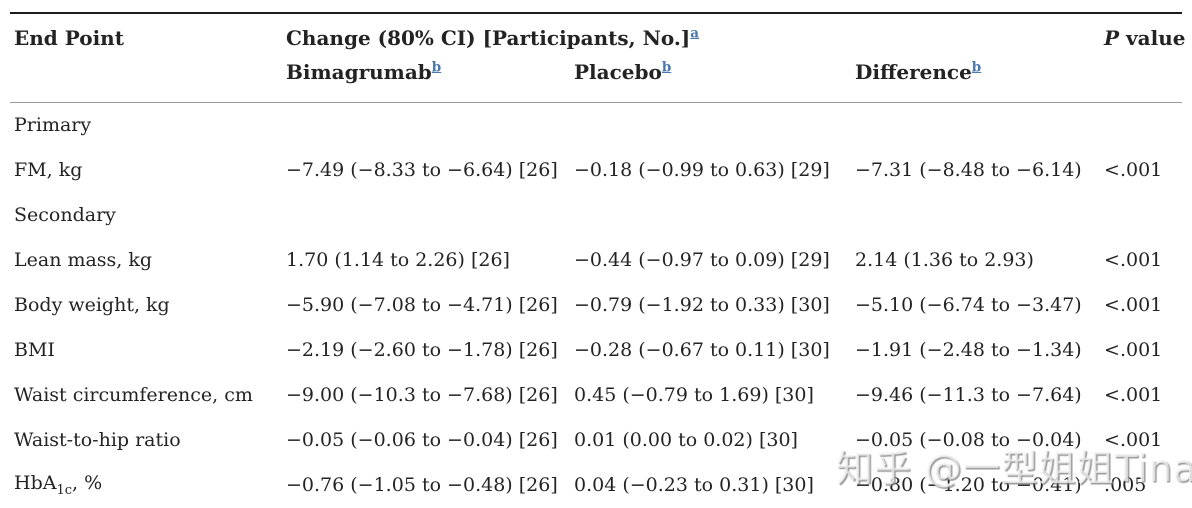 The width and height of the screenshot is (1192, 508). What do you see at coordinates (488, 38) in the screenshot?
I see `change-group-label: Change (80% CI) [Participants, No.]` at bounding box center [488, 38].